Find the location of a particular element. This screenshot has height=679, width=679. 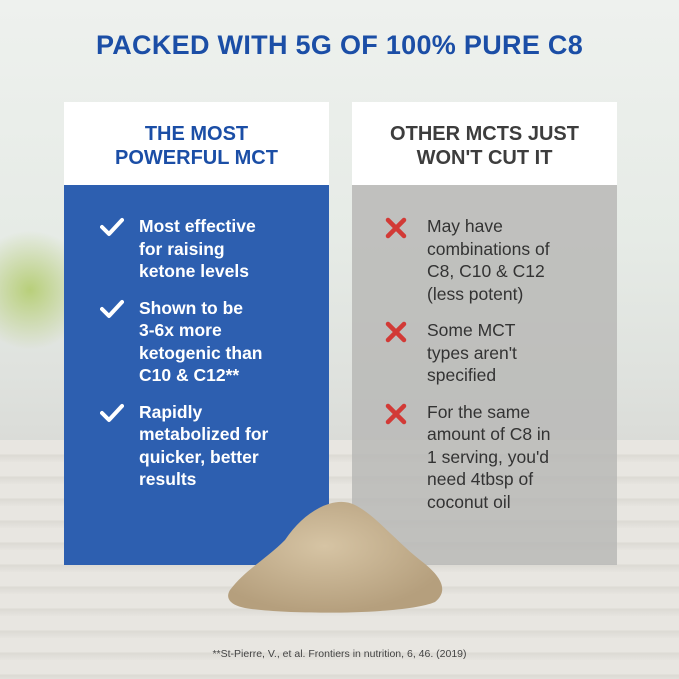

powder-pile-image is located at coordinates (335, 557).